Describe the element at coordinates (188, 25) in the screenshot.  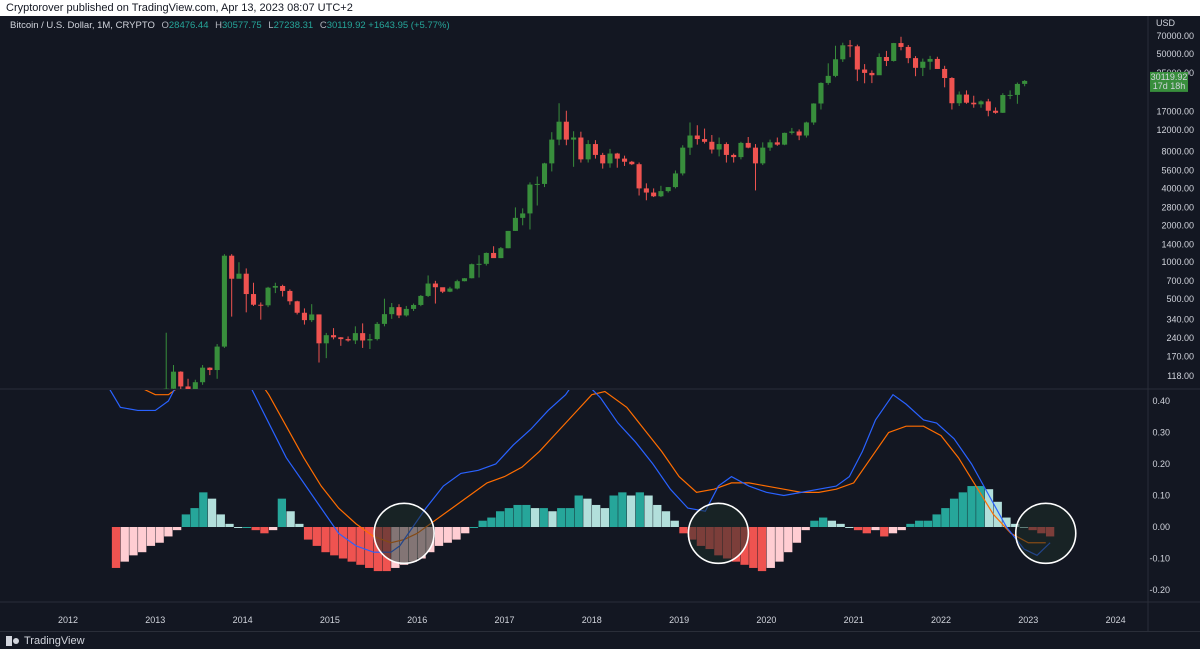
I see `open-value: 28476.44` at that location.